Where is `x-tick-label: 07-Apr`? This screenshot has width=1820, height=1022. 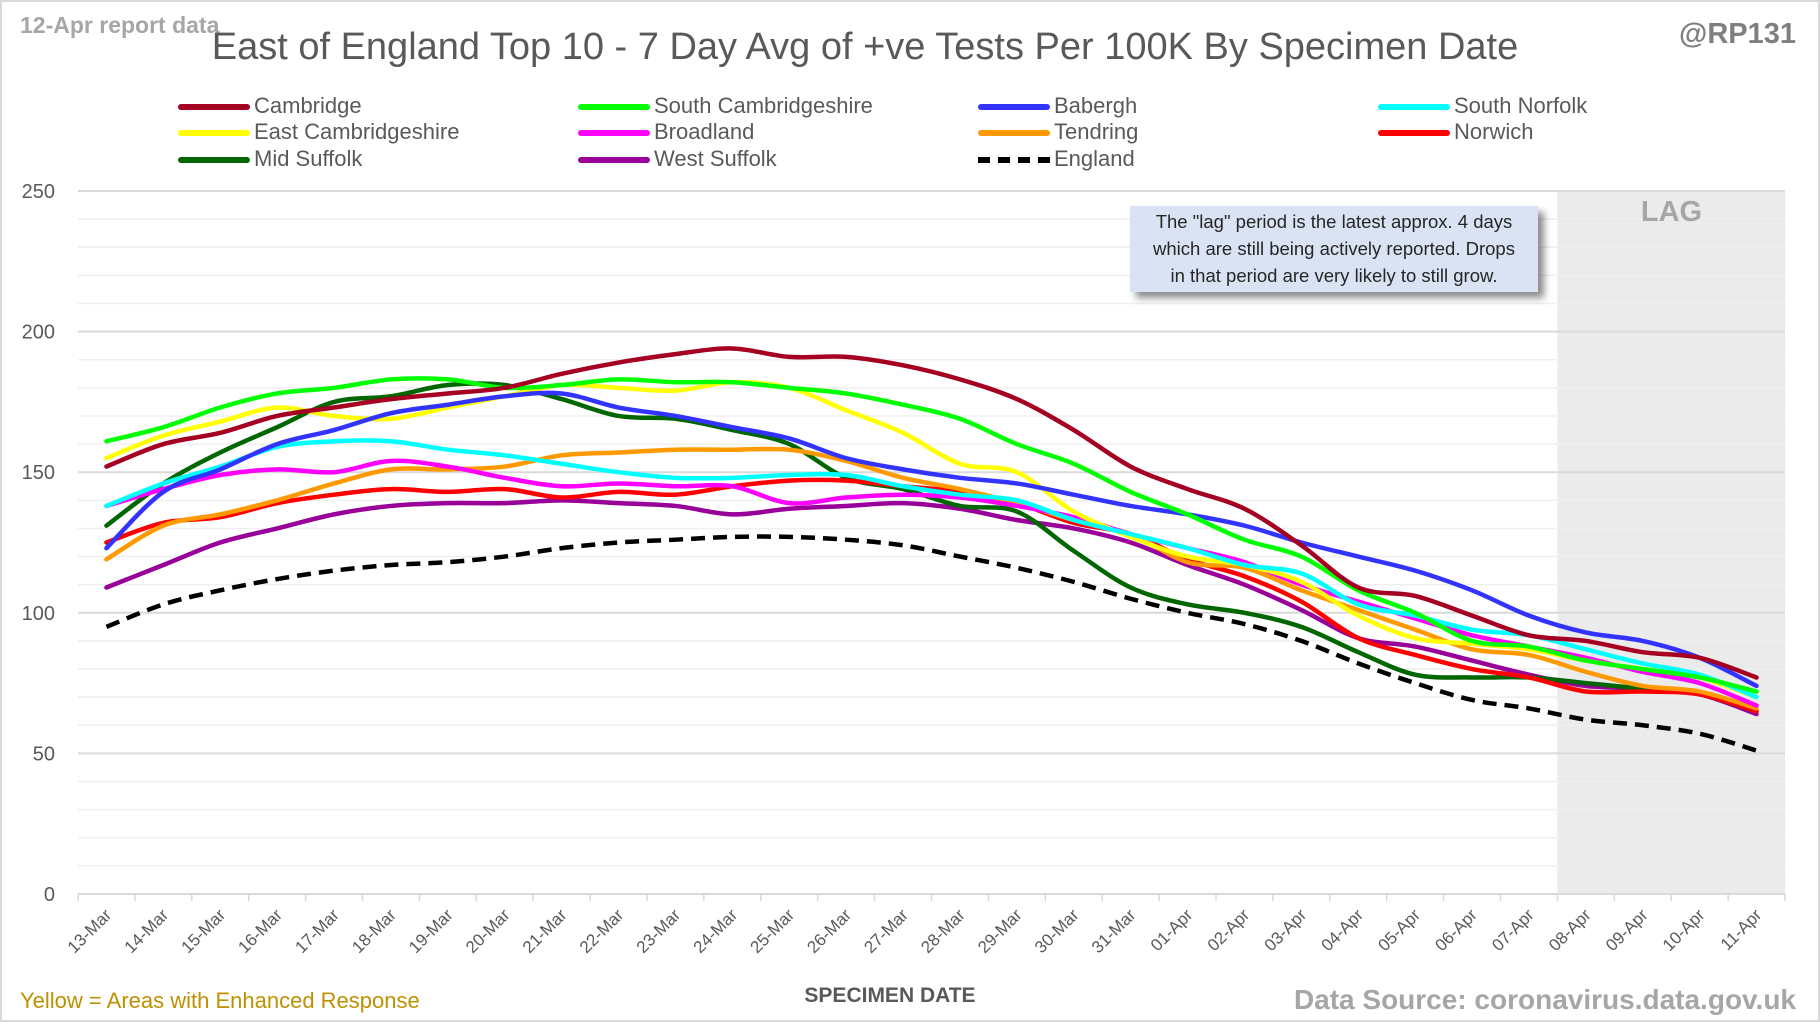
x-tick-label: 07-Apr is located at coordinates (1513, 930).